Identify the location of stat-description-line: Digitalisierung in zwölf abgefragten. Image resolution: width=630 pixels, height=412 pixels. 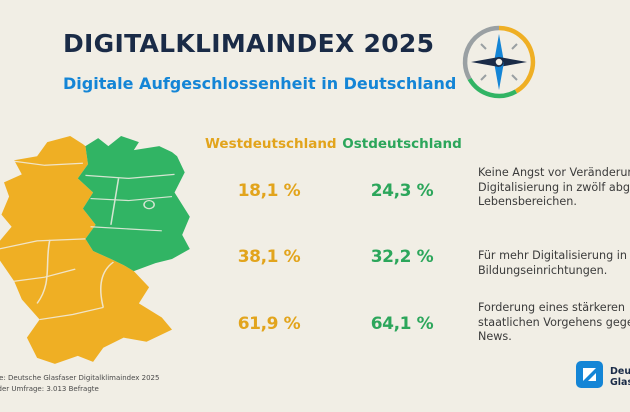
(554, 187).